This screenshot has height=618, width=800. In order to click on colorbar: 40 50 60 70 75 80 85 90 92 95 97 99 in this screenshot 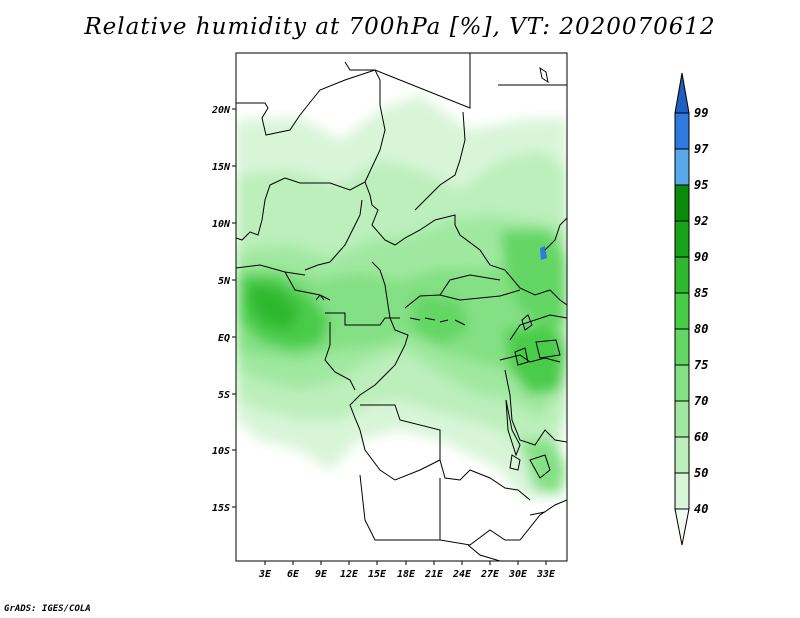, I will do `click(691, 309)`.